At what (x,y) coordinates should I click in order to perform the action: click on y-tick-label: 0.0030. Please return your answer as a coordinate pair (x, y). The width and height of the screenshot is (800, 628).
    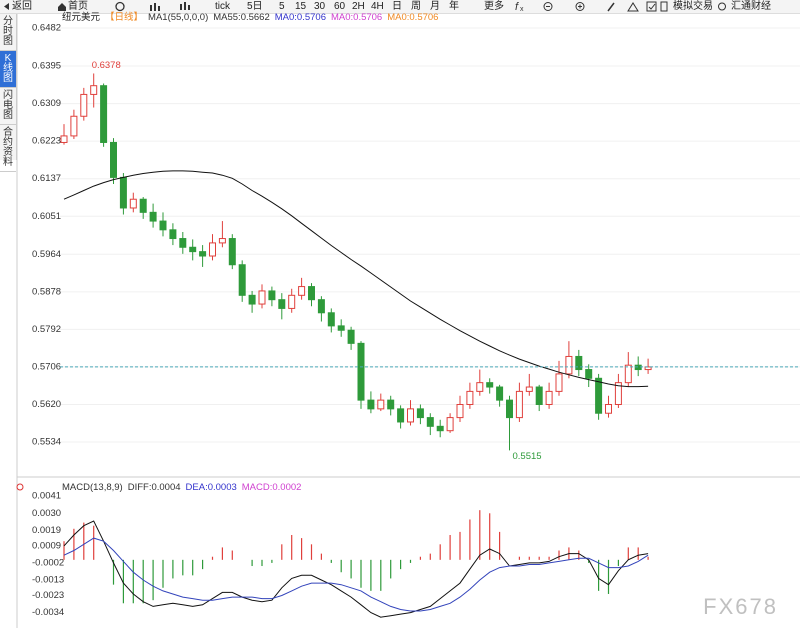
    Looking at the image, I should click on (46, 513).